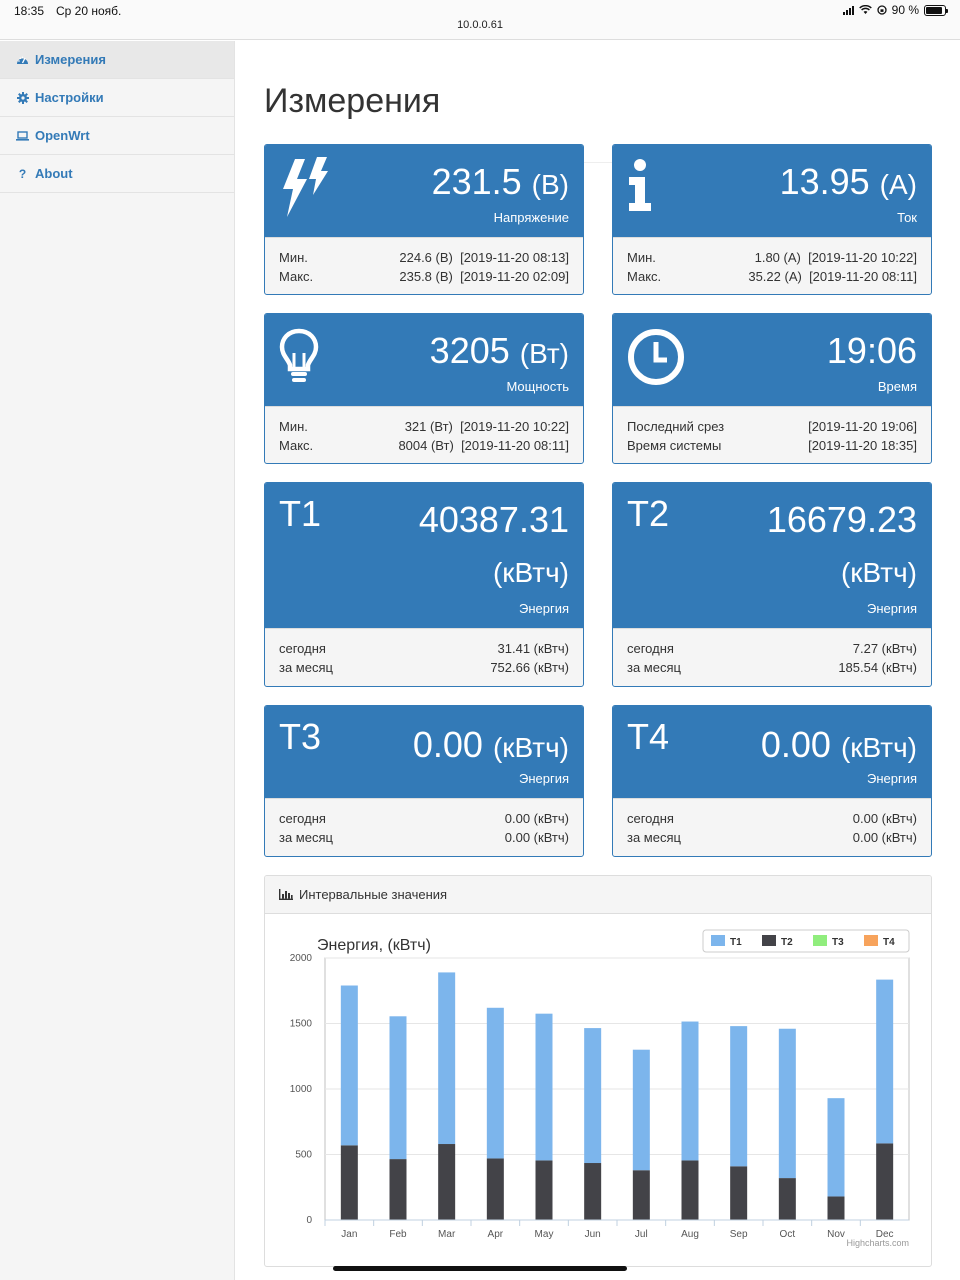 Image resolution: width=960 pixels, height=1280 pixels. What do you see at coordinates (593, 1191) in the screenshot?
I see `bar-t2-jun` at bounding box center [593, 1191].